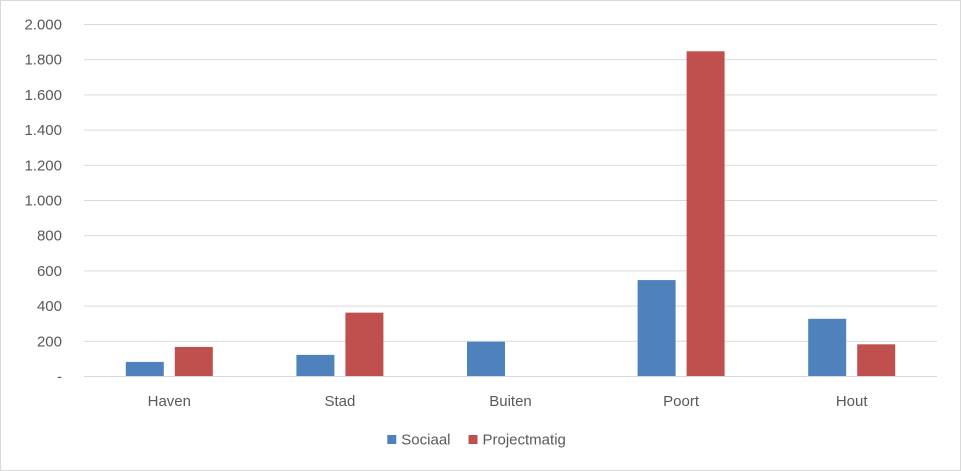 The height and width of the screenshot is (471, 961). I want to click on y-tick-label: 1.400, so click(43, 130).